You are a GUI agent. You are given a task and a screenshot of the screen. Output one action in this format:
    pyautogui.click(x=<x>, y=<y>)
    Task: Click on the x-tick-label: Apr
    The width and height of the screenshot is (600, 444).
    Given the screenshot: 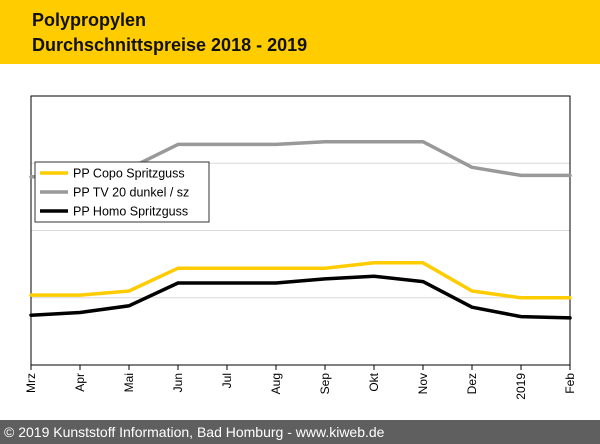 What is the action you would take?
    pyautogui.click(x=80, y=382)
    